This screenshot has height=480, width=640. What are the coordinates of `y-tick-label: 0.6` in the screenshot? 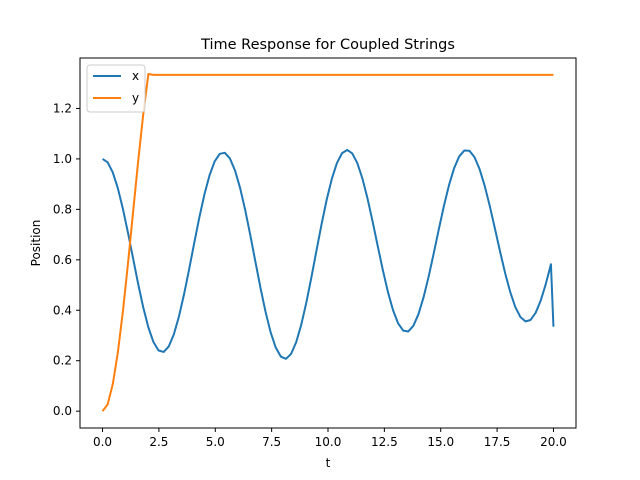 It's located at (62, 260).